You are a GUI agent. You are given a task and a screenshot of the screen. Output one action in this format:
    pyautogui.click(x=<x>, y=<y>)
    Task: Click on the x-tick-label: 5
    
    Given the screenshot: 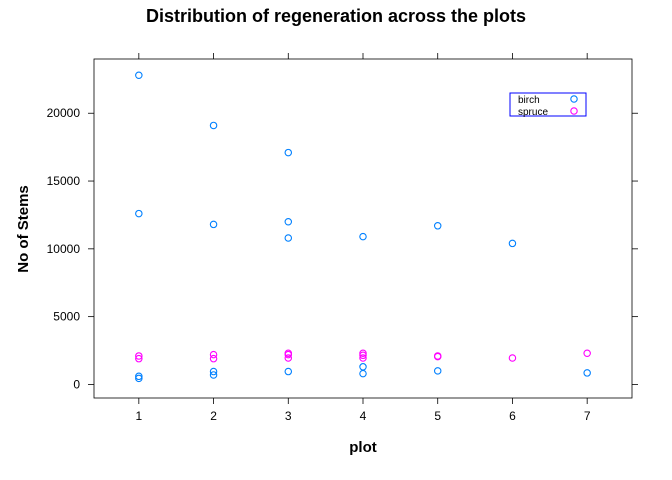 What is the action you would take?
    pyautogui.click(x=437, y=416)
    